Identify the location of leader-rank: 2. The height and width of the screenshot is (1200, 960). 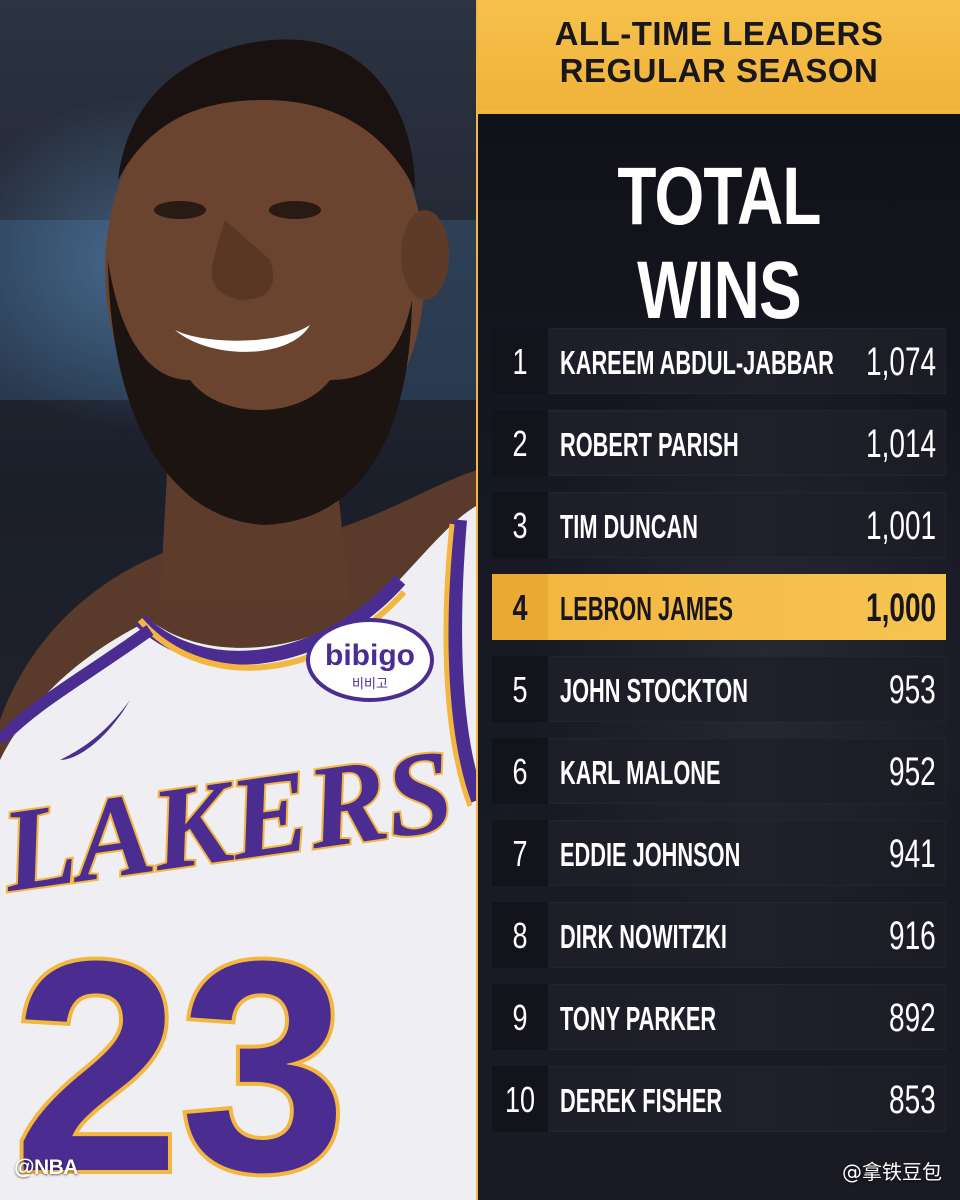
(520, 443).